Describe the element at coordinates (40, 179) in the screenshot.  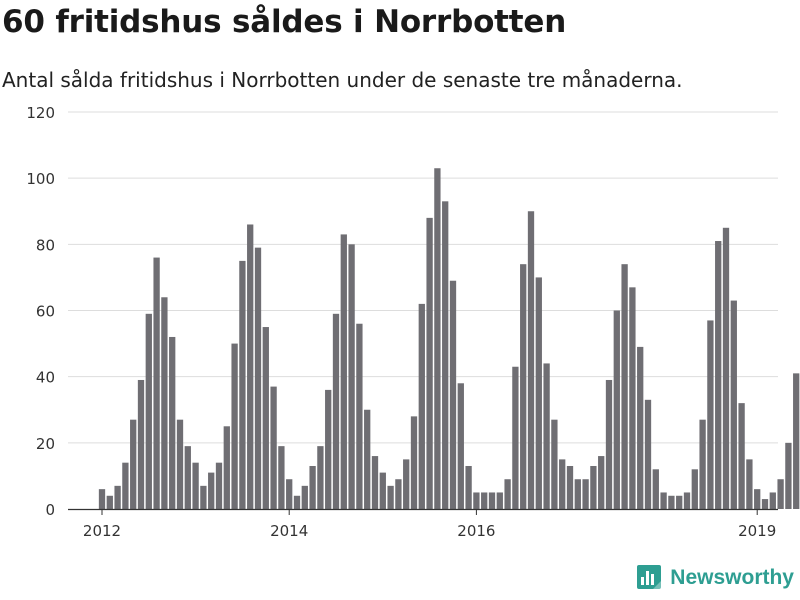
I see `y-tick-label: 100` at that location.